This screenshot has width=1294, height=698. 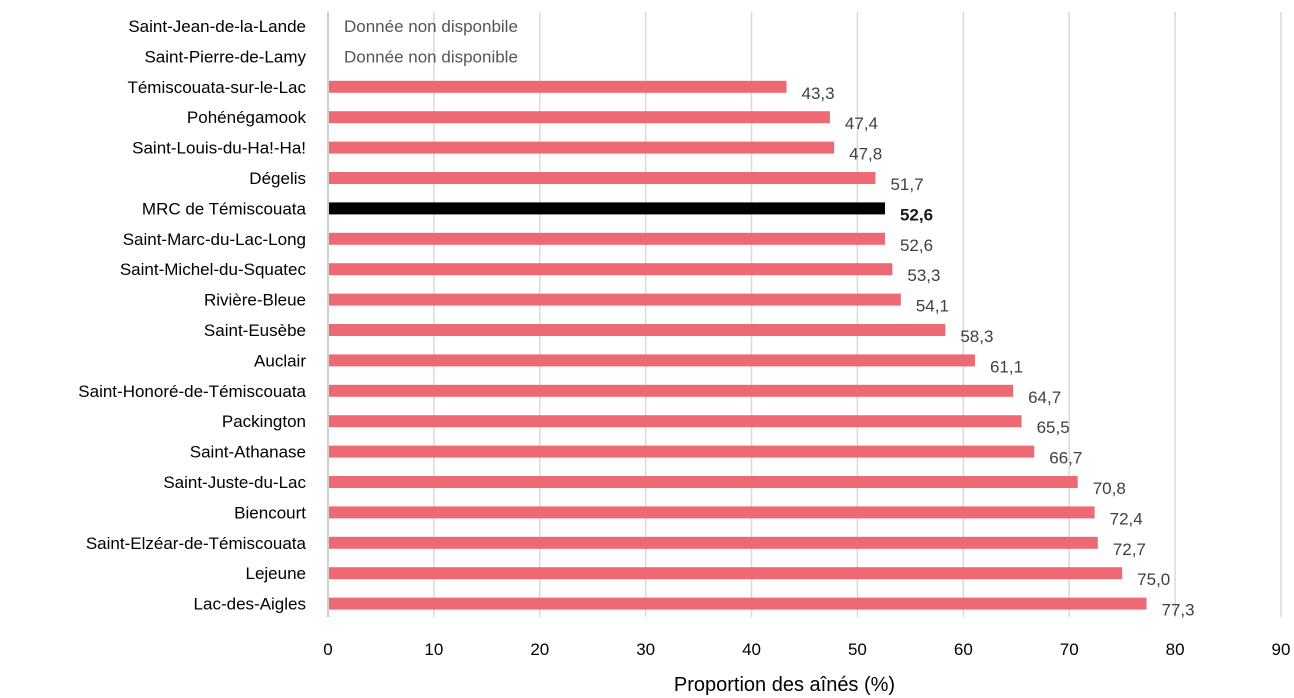 What do you see at coordinates (1129, 549) in the screenshot?
I see `value-label: 72,7` at bounding box center [1129, 549].